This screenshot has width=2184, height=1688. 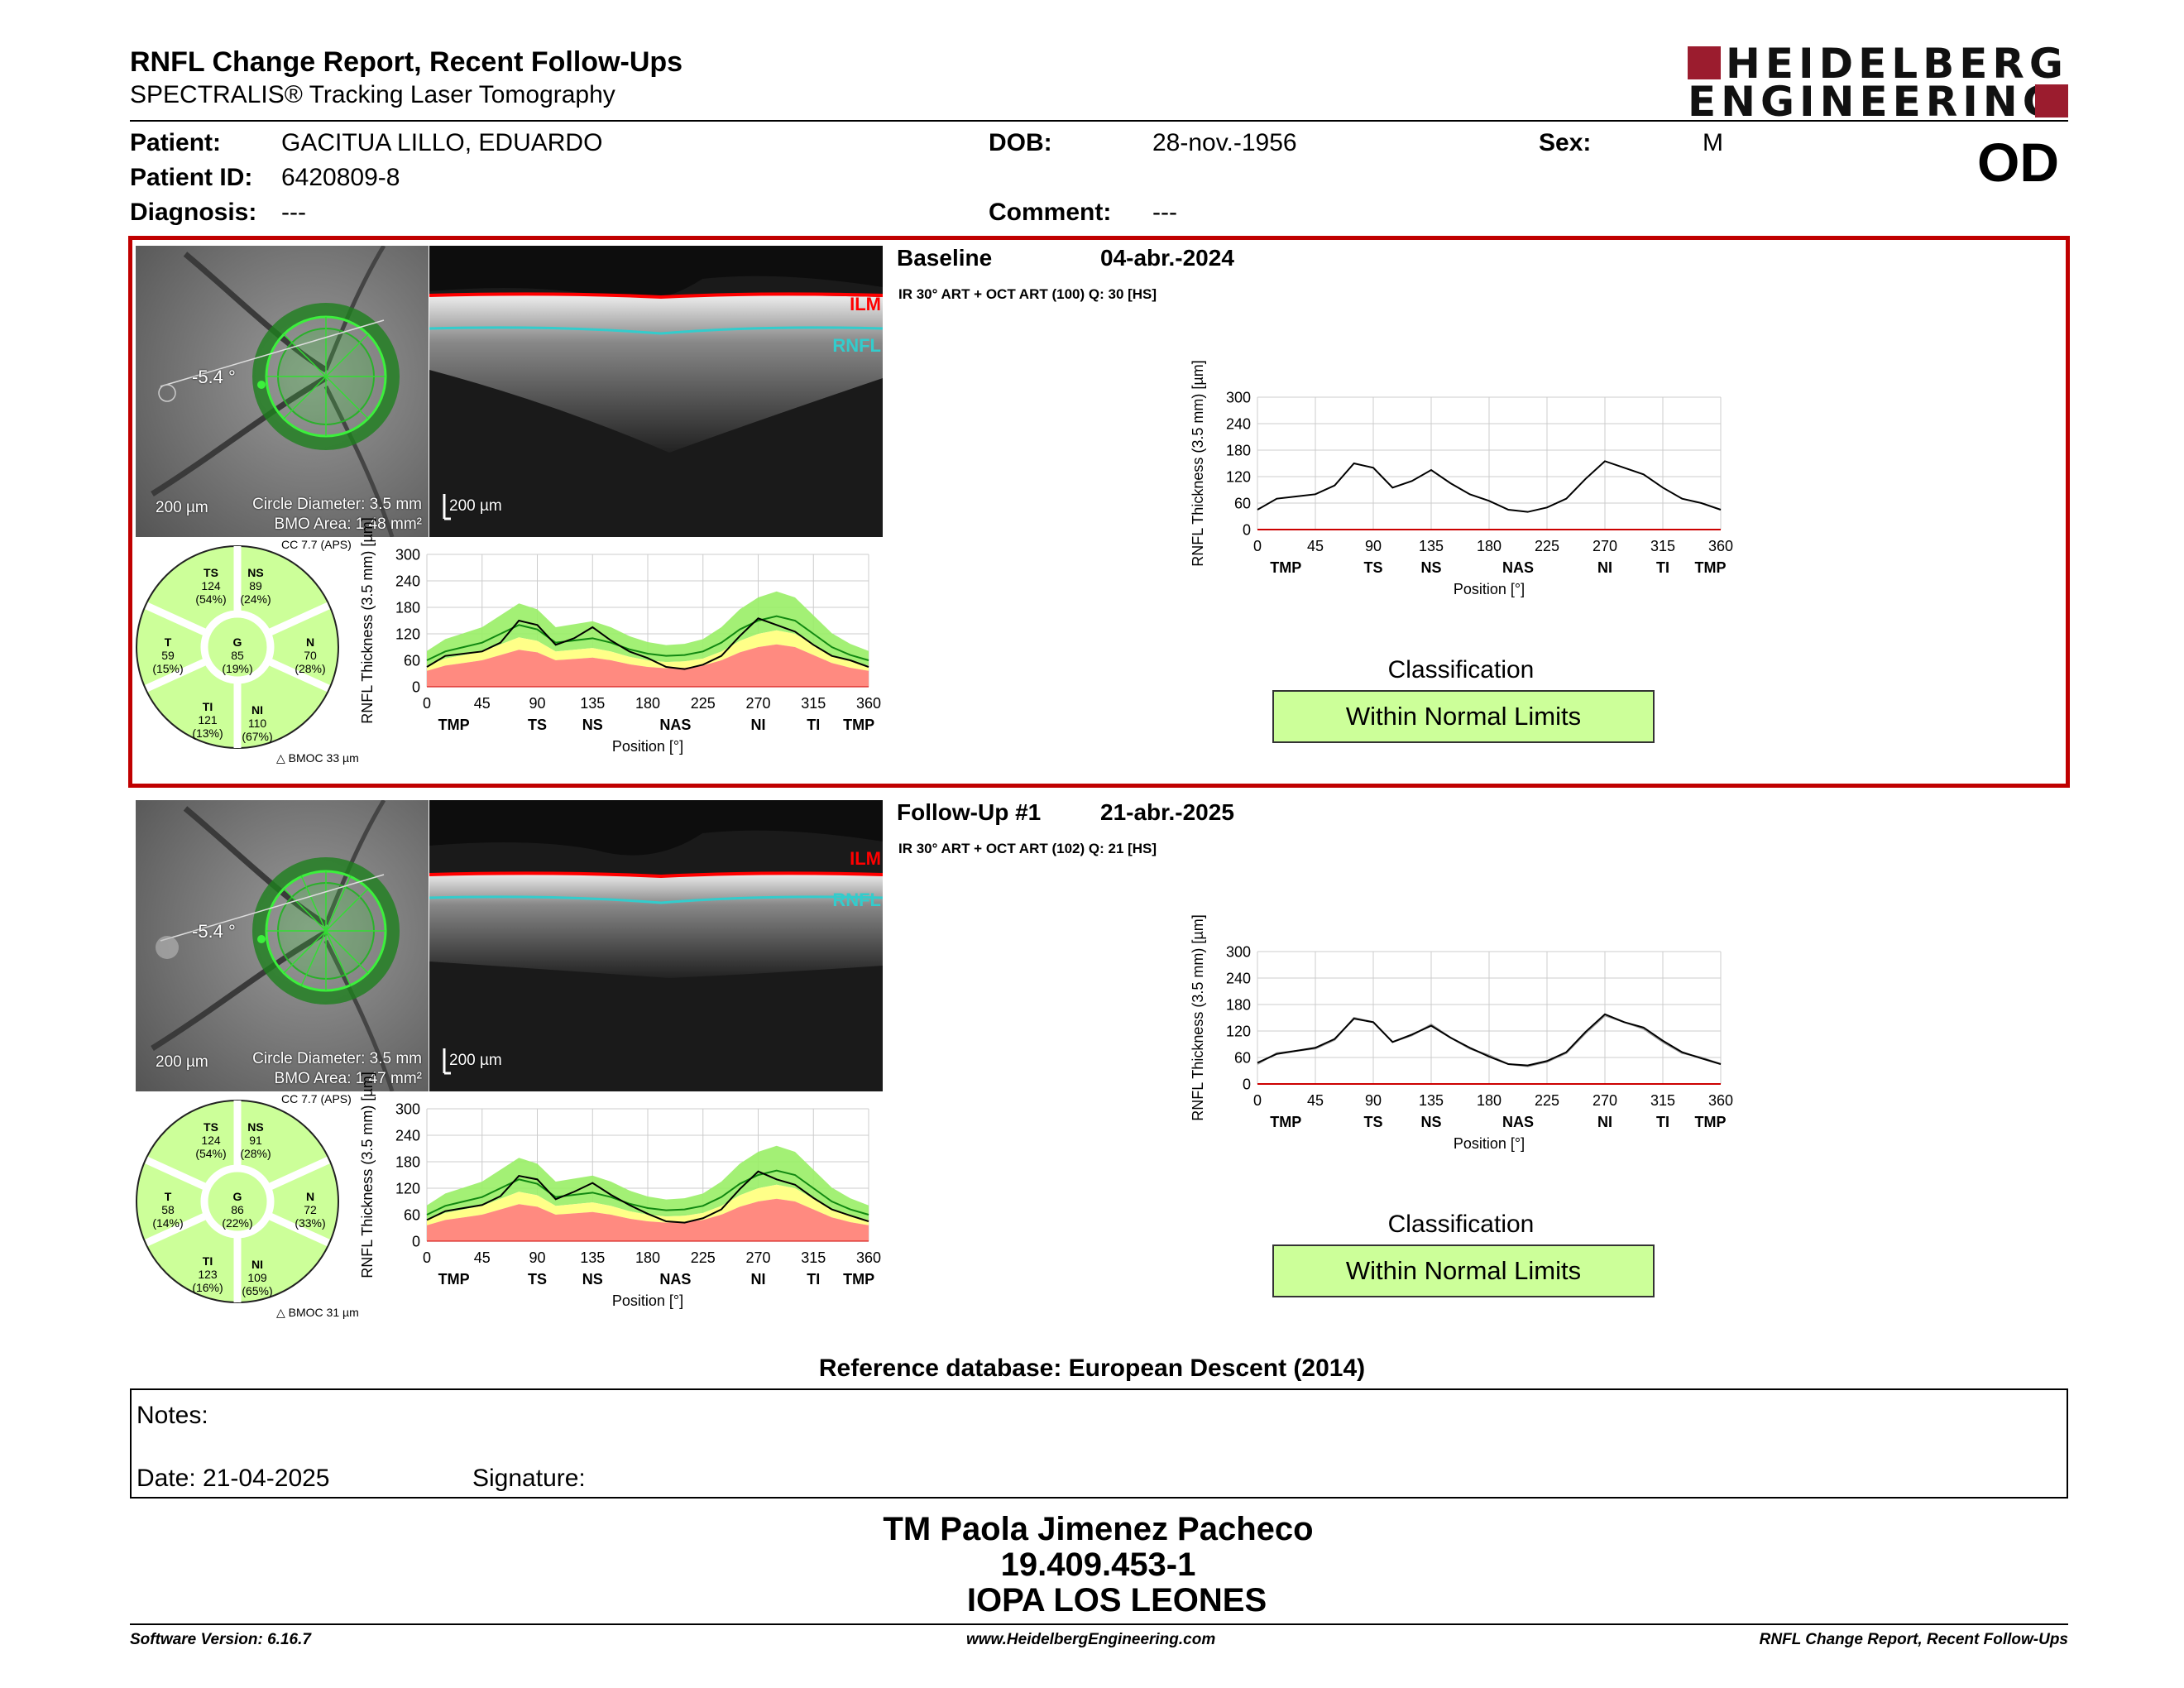 What do you see at coordinates (255, 1127) in the screenshot?
I see `sector-name: NS` at bounding box center [255, 1127].